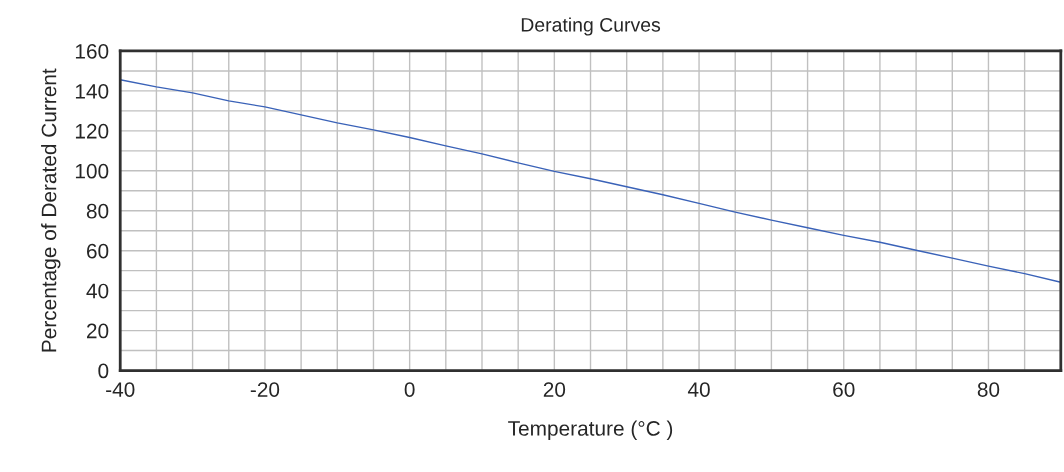 This screenshot has width=1064, height=472. Describe the element at coordinates (844, 389) in the screenshot. I see `x-tick-label: 60` at that location.